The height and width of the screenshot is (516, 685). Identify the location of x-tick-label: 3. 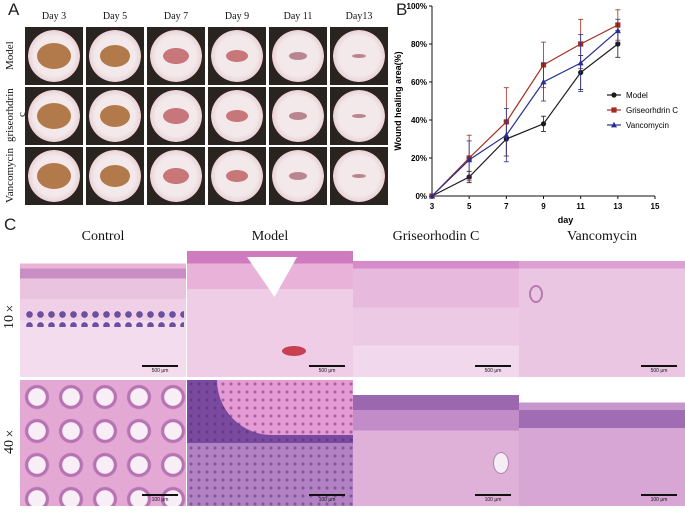
(432, 206).